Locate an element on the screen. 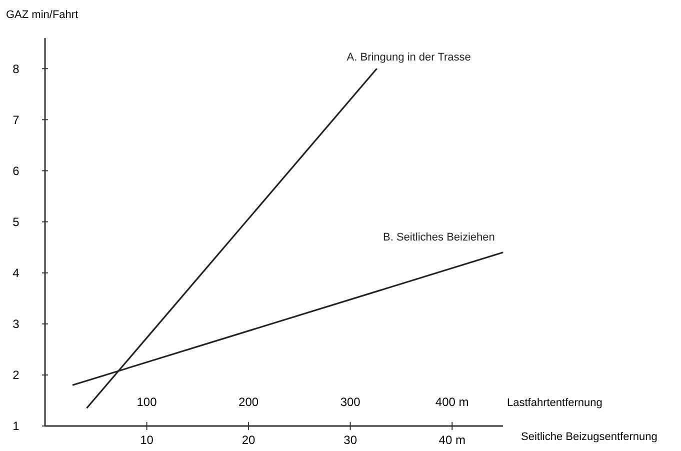  x-tick-label: 10 is located at coordinates (147, 440).